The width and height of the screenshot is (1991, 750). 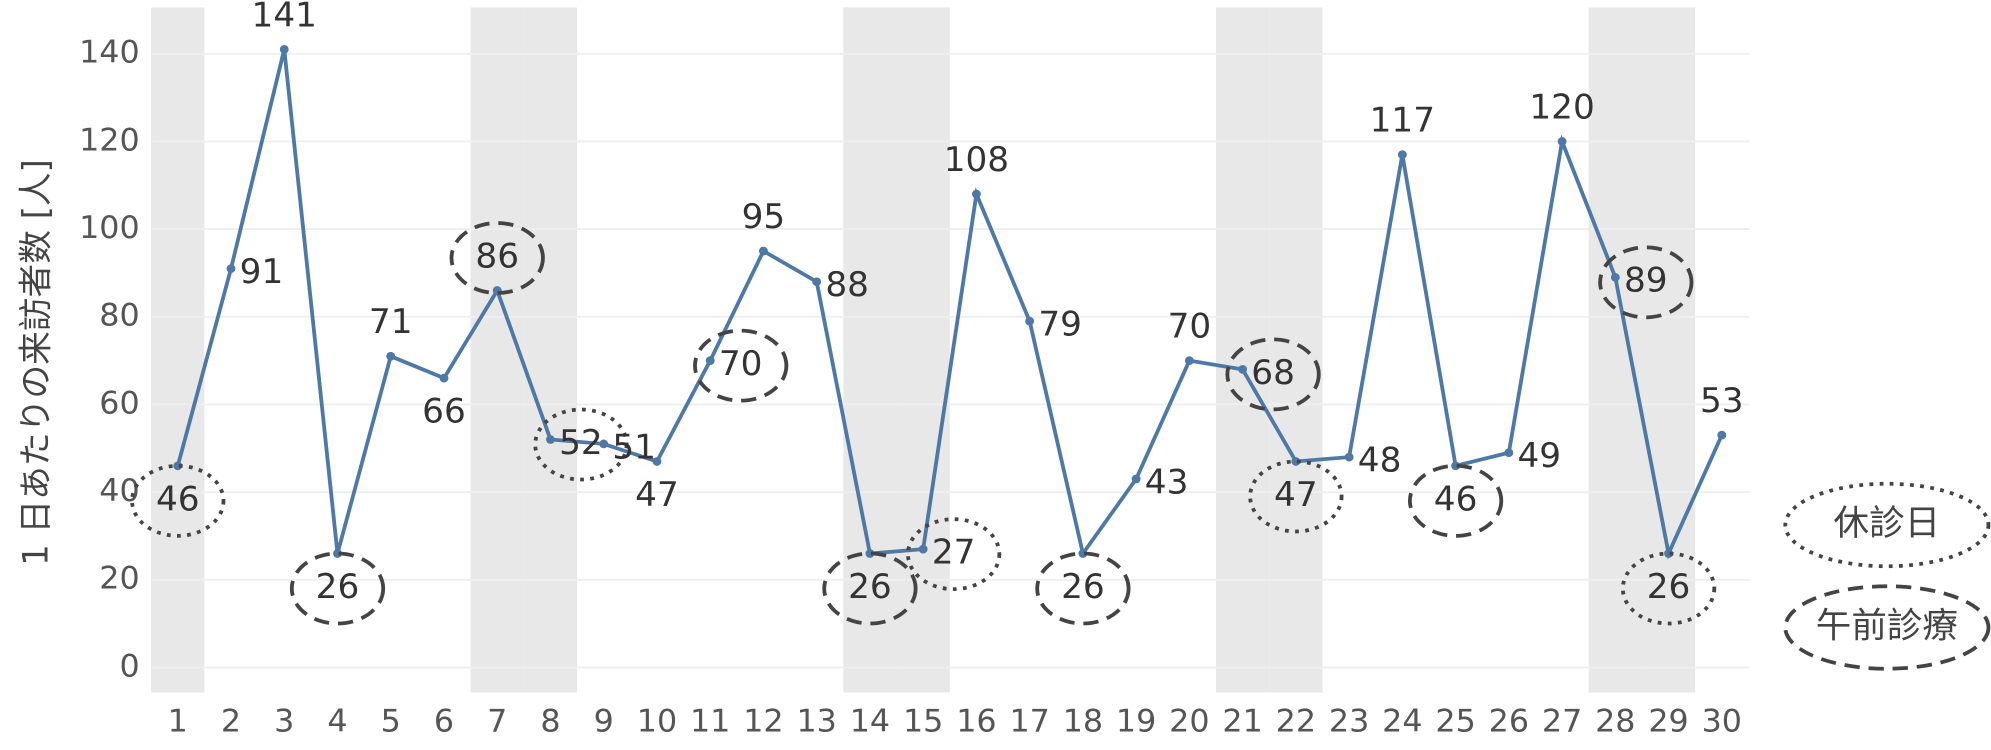 I want to click on x-tick-label: 25, so click(x=1455, y=722).